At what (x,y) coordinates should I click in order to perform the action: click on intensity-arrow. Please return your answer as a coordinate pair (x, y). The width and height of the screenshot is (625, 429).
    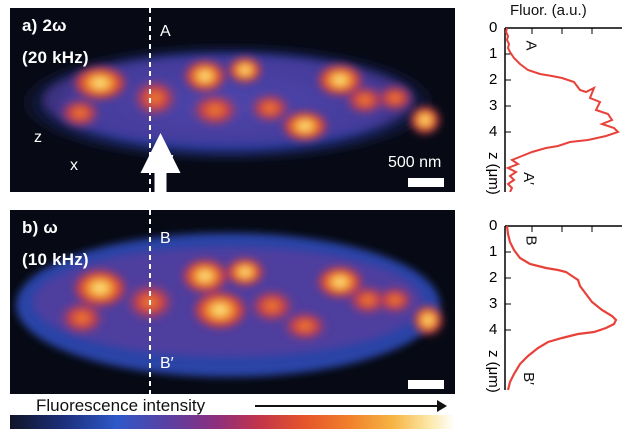
    Looking at the image, I should click on (351, 406).